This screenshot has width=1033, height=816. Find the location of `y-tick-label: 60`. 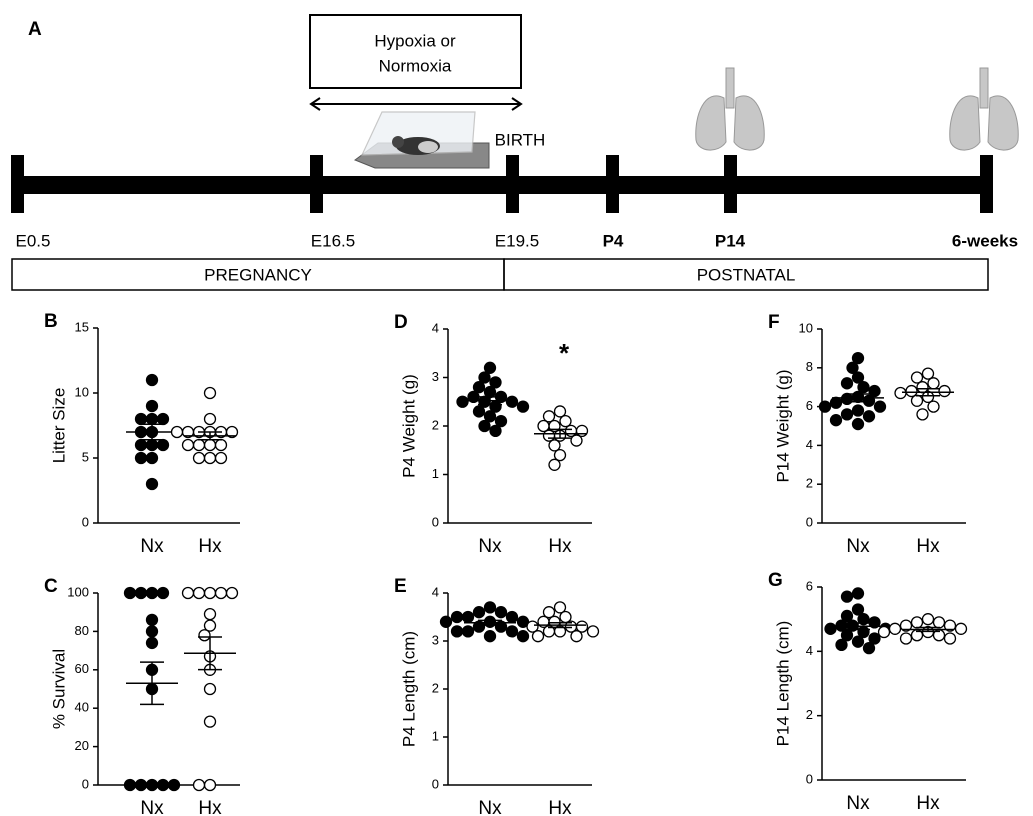

y-tick-label: 60 is located at coordinates (82, 668).